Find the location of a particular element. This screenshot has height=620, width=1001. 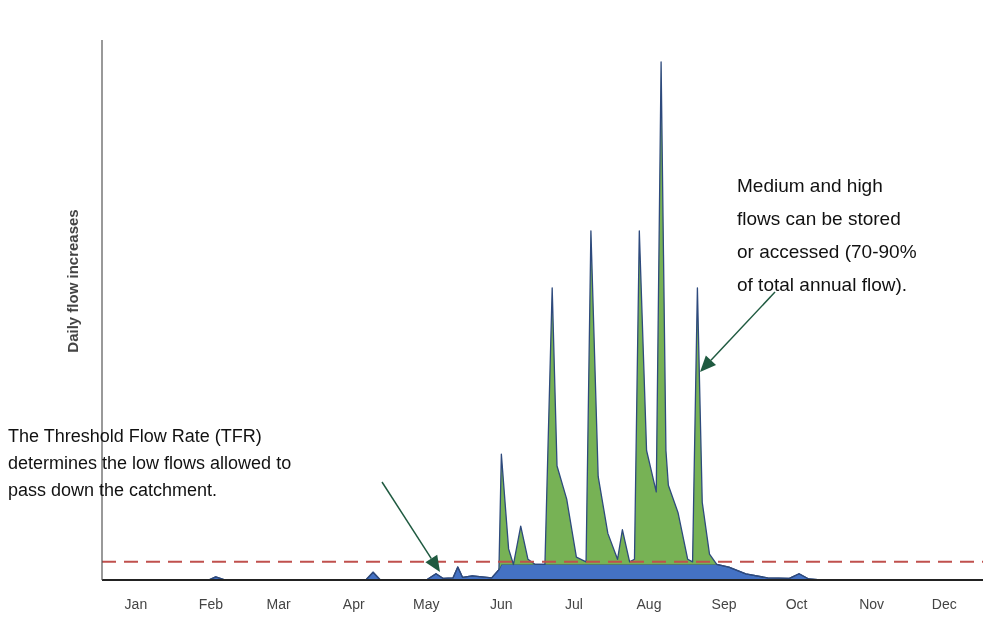

x-tick-label: Dec is located at coordinates (944, 604).